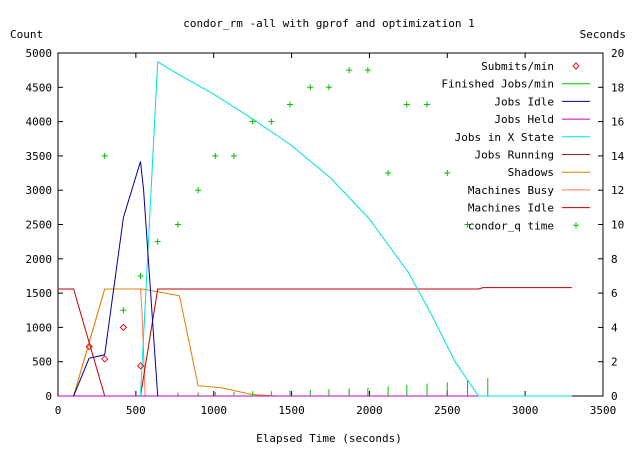 Image resolution: width=640 pixels, height=450 pixels. Describe the element at coordinates (531, 172) in the screenshot. I see `legend-shadows-label: Shadows` at that location.